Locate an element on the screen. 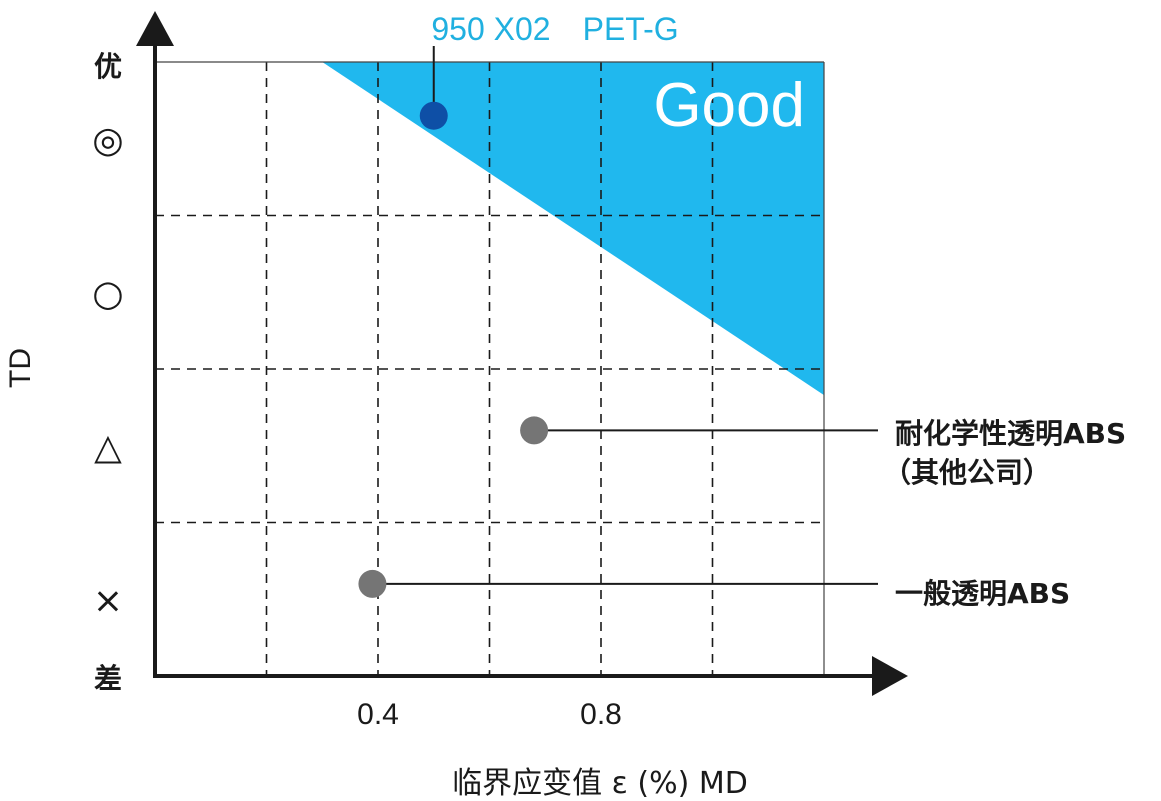 Image resolution: width=1161 pixels, height=801 pixels. data-point-chem-abs is located at coordinates (534, 430).